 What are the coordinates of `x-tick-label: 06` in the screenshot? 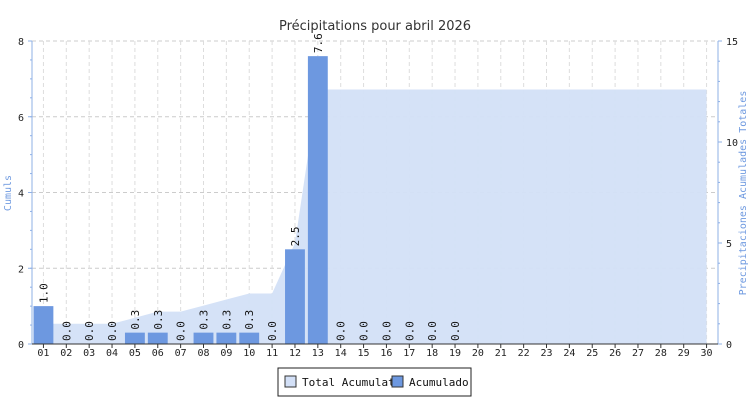 It's located at (158, 353).